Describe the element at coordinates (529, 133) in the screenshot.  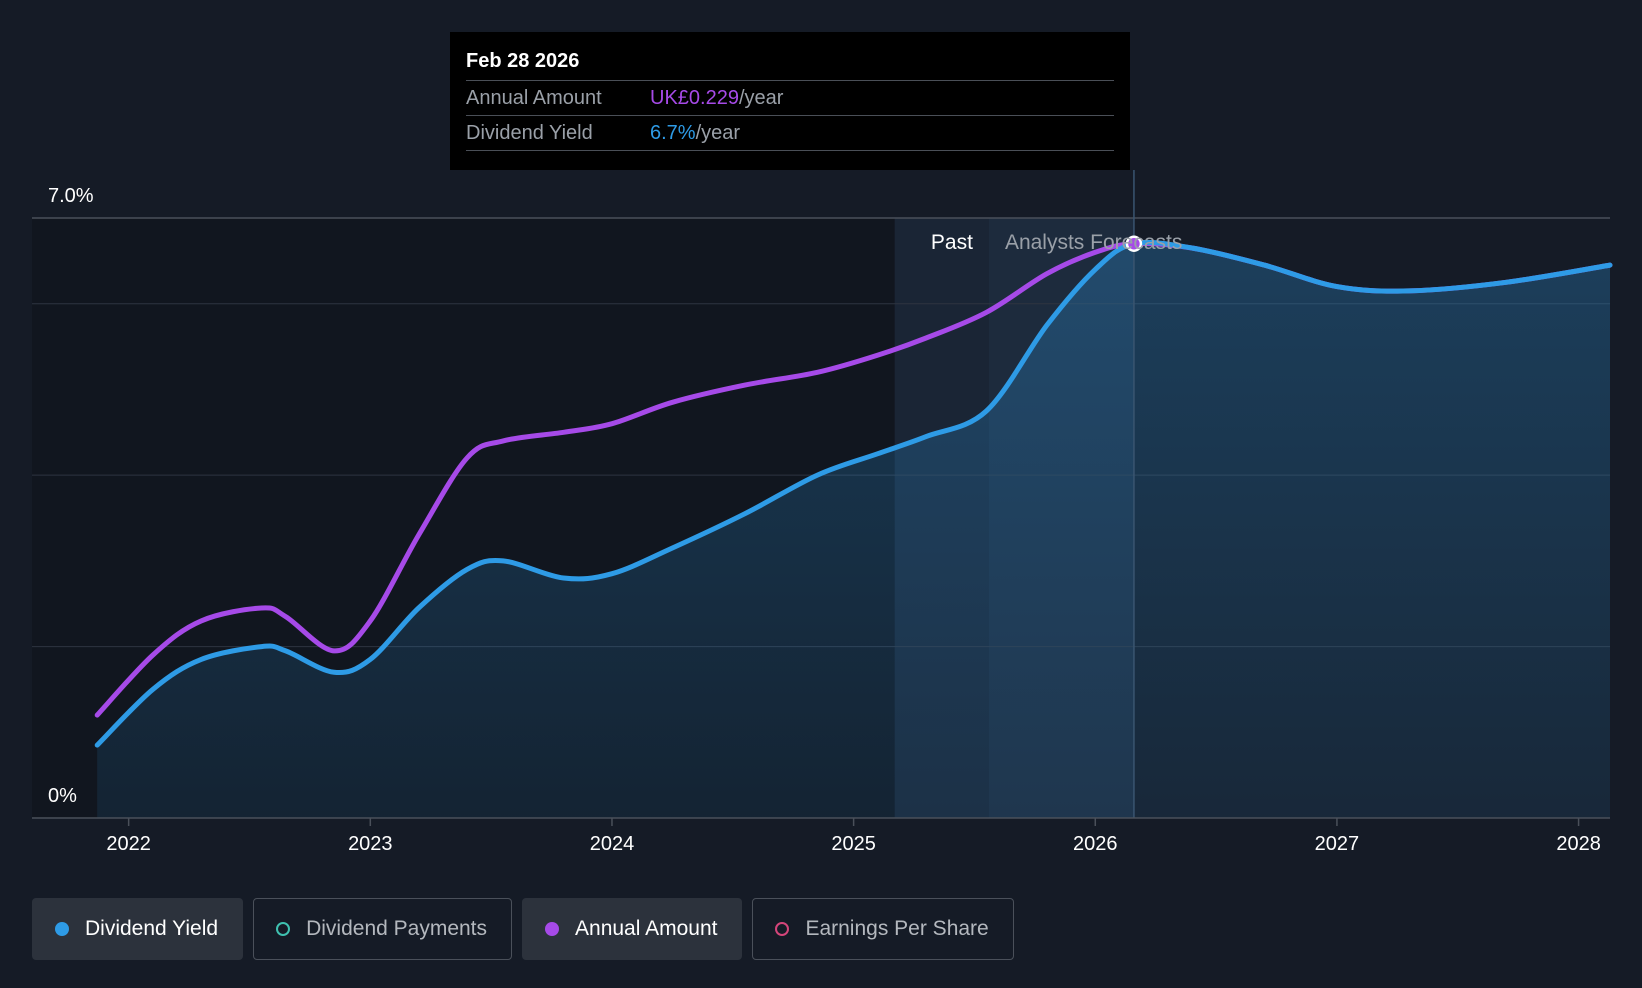
I see `tooltip-label: Dividend Yield` at that location.